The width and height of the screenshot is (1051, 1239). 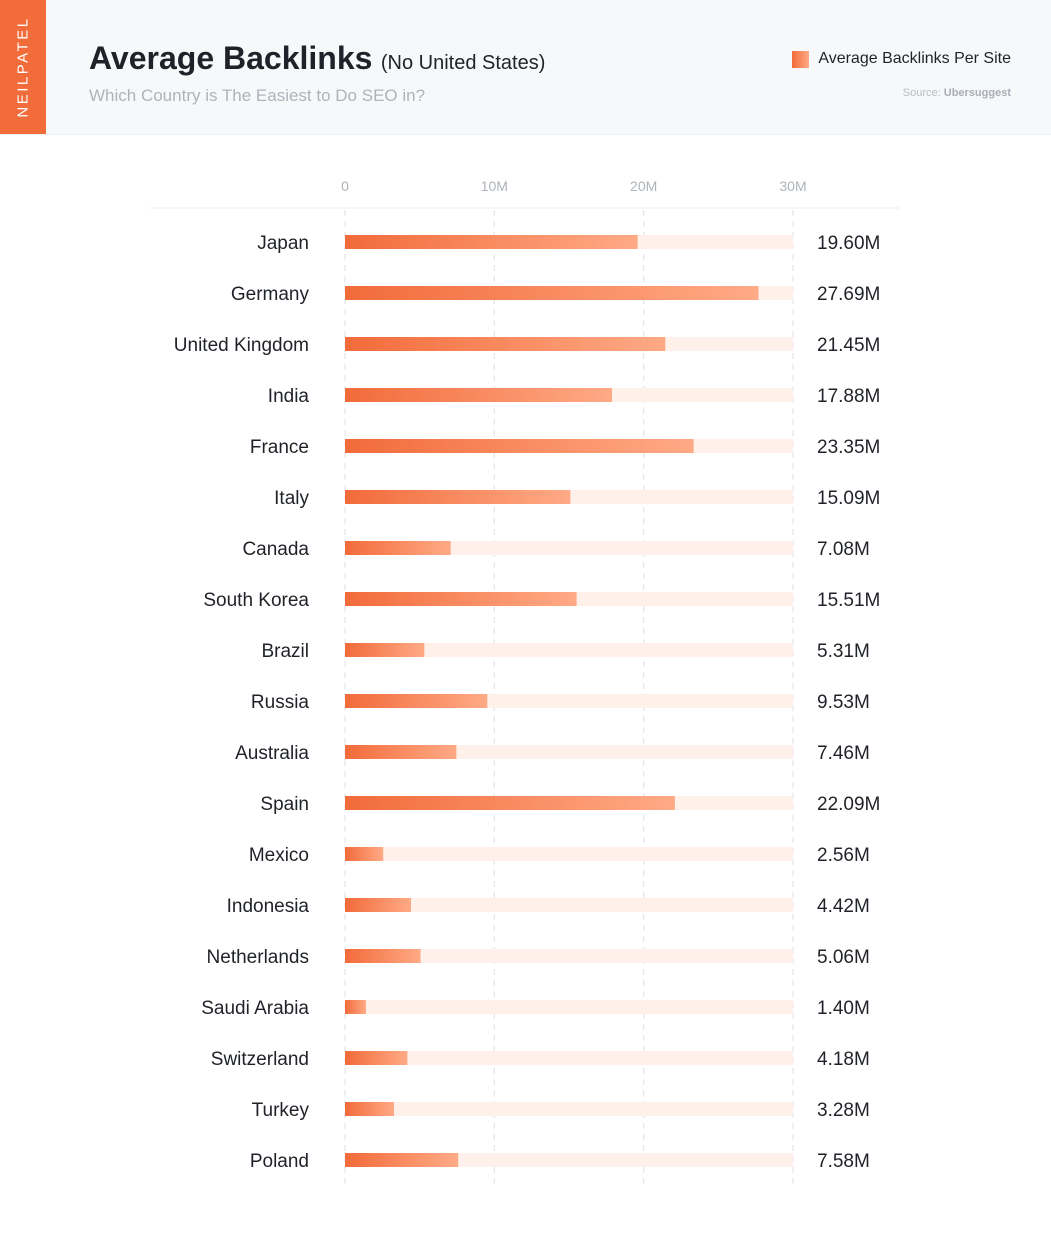 What do you see at coordinates (494, 186) in the screenshot?
I see `x-tick-label: 10M` at bounding box center [494, 186].